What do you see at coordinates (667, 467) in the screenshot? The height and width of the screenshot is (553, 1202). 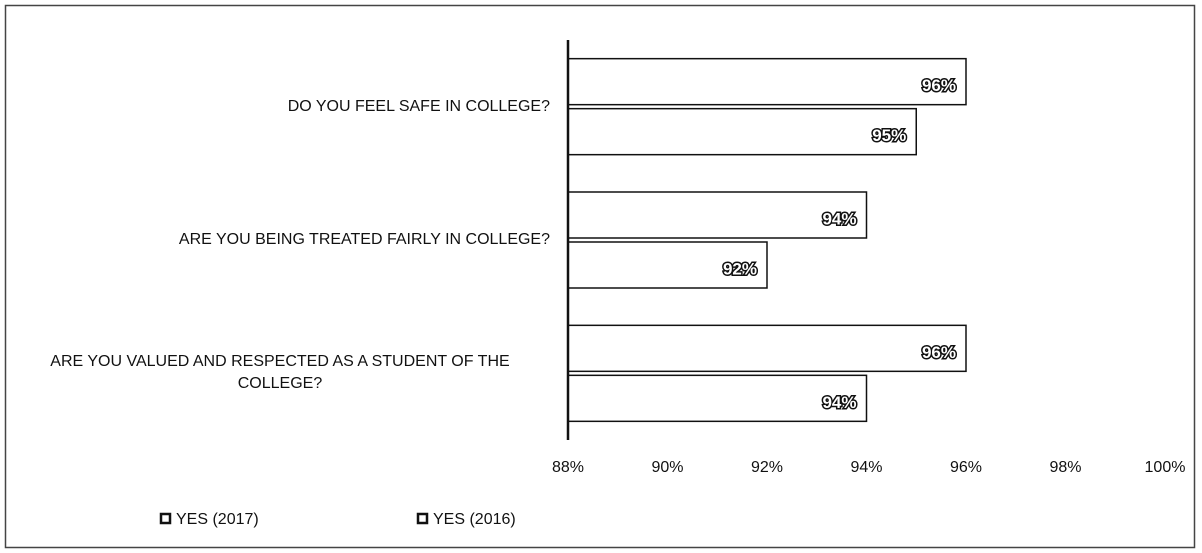 I see `x-tick-label: 90%` at bounding box center [667, 467].